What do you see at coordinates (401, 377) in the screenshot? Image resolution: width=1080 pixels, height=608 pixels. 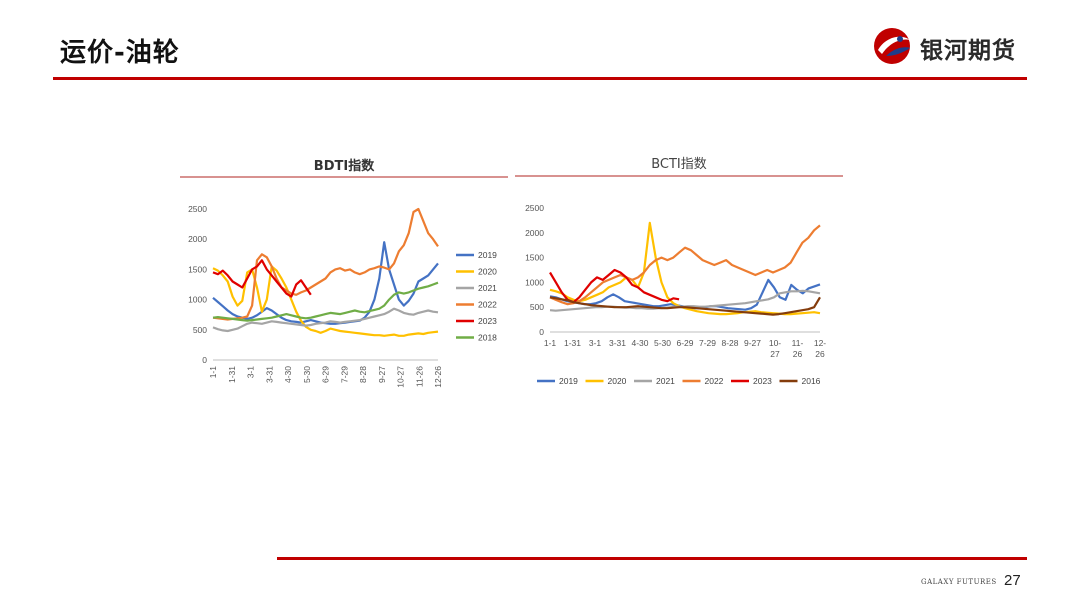 I see `bdti-xtick-label: 10-27` at bounding box center [401, 377].